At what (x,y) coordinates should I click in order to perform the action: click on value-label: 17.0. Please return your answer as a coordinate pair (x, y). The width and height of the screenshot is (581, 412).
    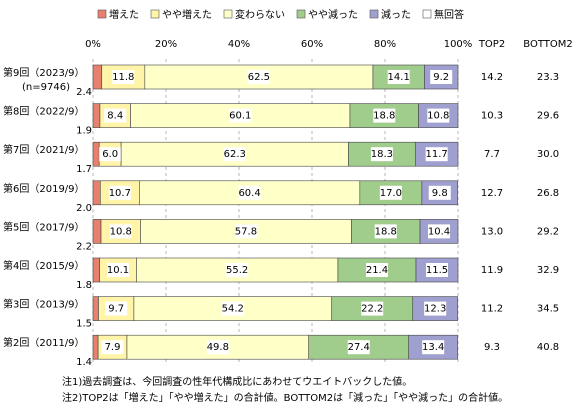
    Looking at the image, I should click on (391, 193).